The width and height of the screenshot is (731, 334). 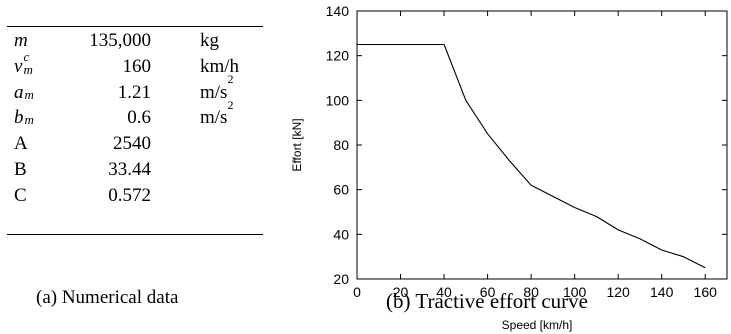 What do you see at coordinates (662, 292) in the screenshot?
I see `x-tick-label: 140` at bounding box center [662, 292].